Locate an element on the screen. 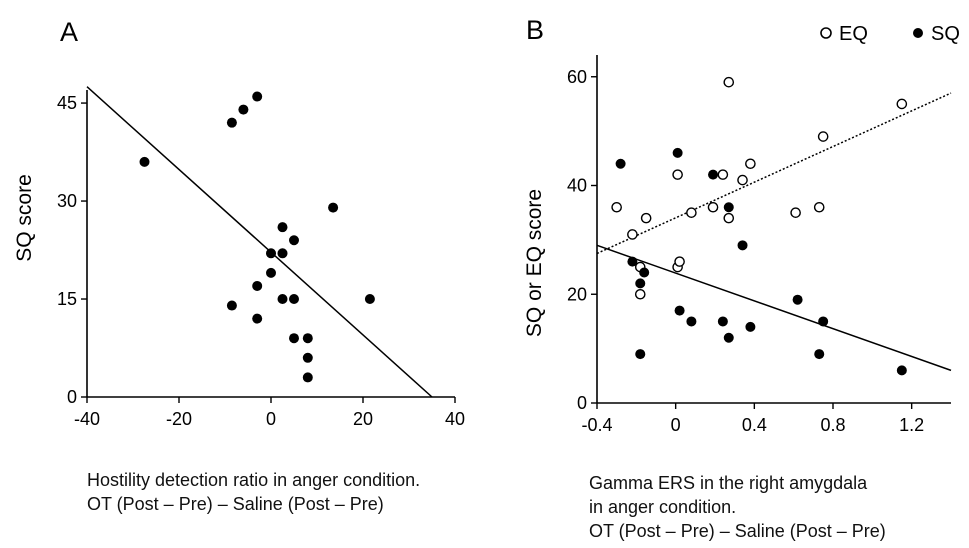 This screenshot has height=548, width=969. panel-b-y-tick-label: 40 is located at coordinates (577, 186).